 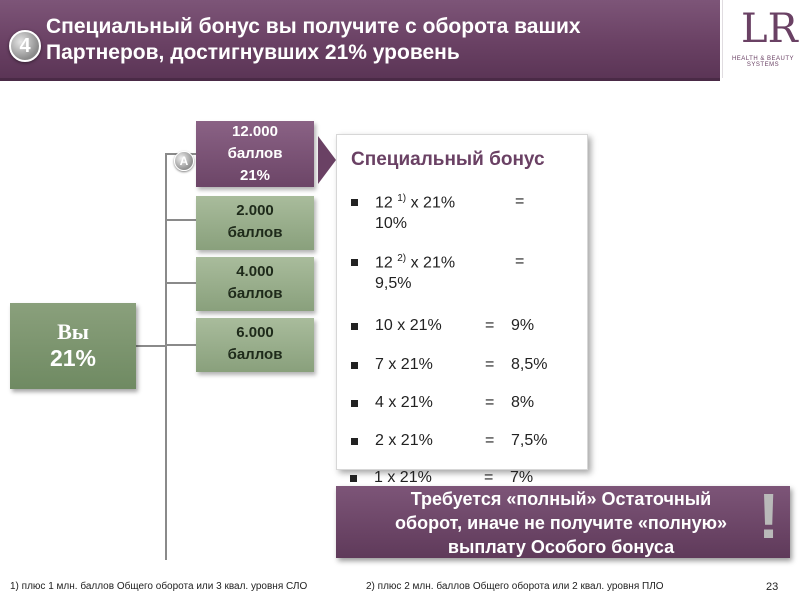 I want to click on bonus-result: 9,5%, so click(x=393, y=283).